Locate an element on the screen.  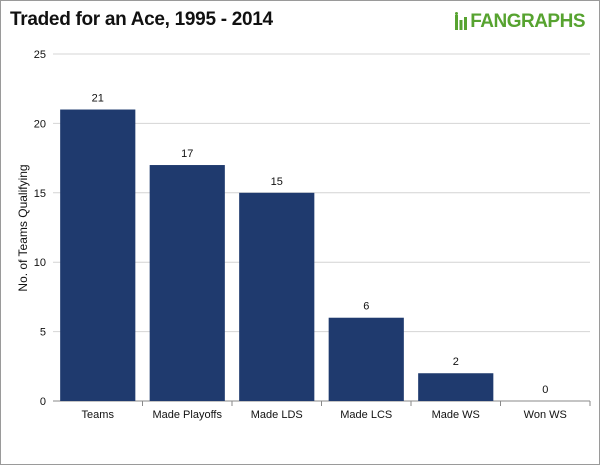
x-tick-label: Teams is located at coordinates (98, 415).